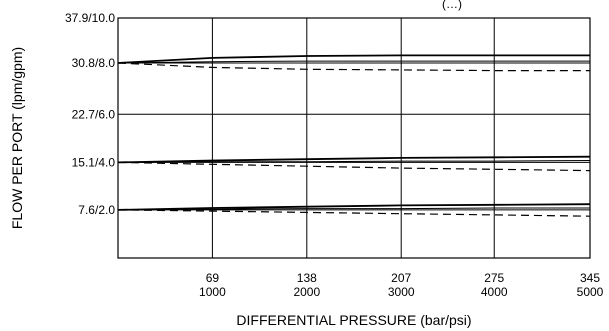 The width and height of the screenshot is (609, 331). Describe the element at coordinates (213, 278) in the screenshot. I see `x-tick-label-bar: 69` at that location.